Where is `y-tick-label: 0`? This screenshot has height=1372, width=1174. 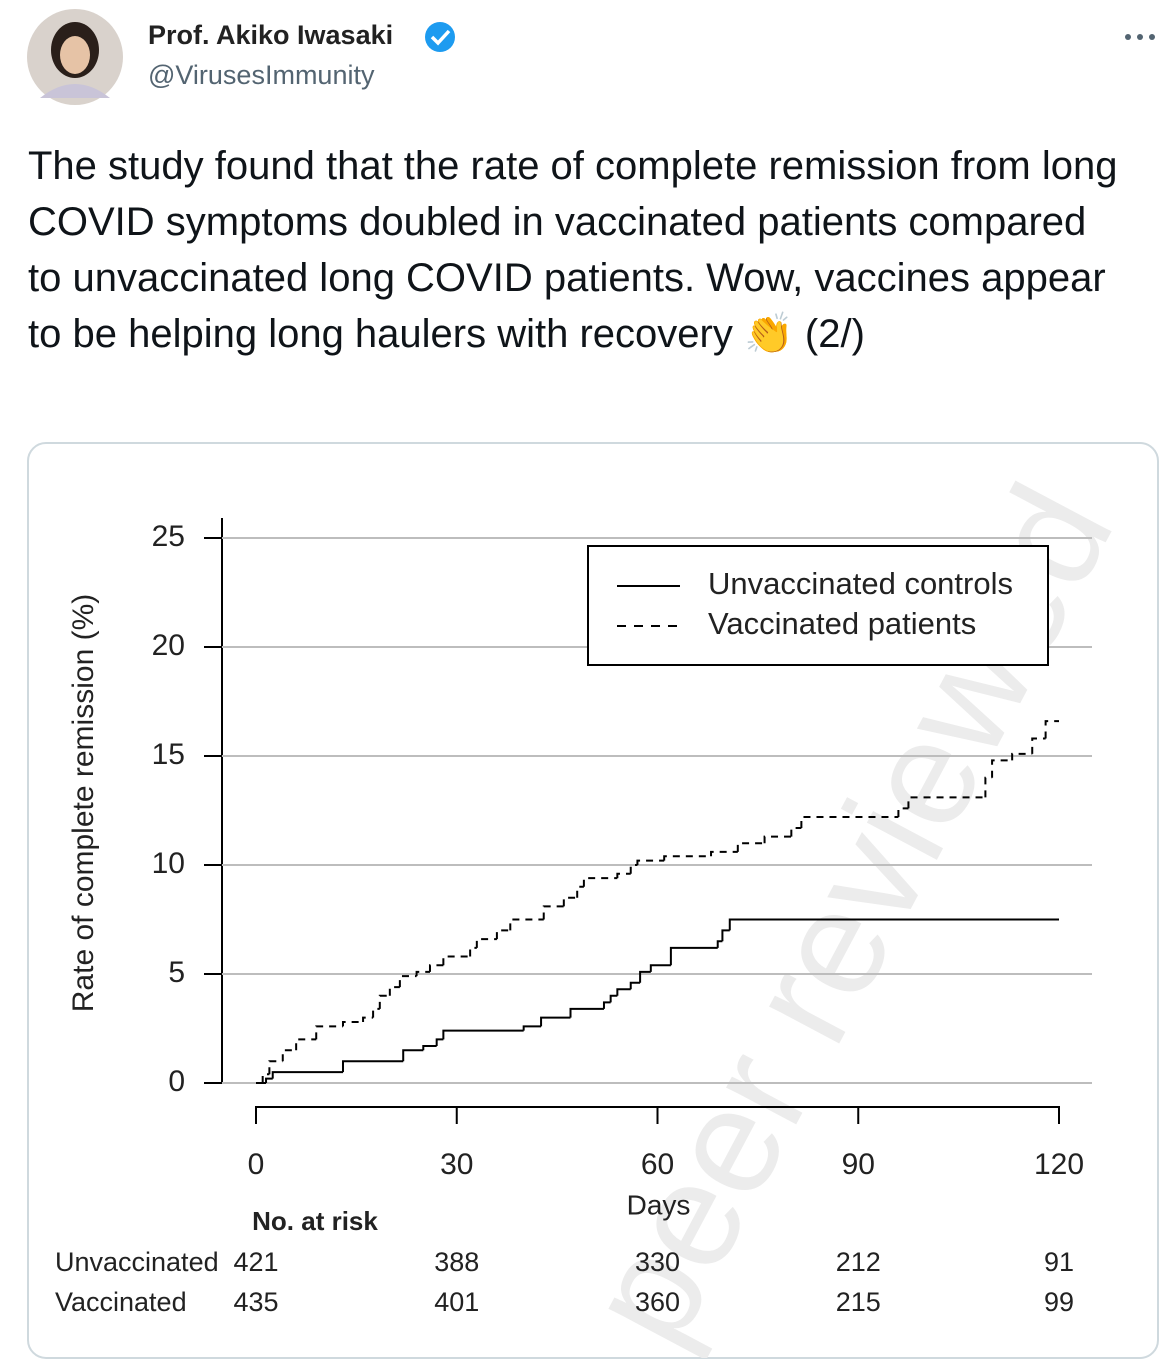
y-tick-label: 0 is located at coordinates (176, 1081).